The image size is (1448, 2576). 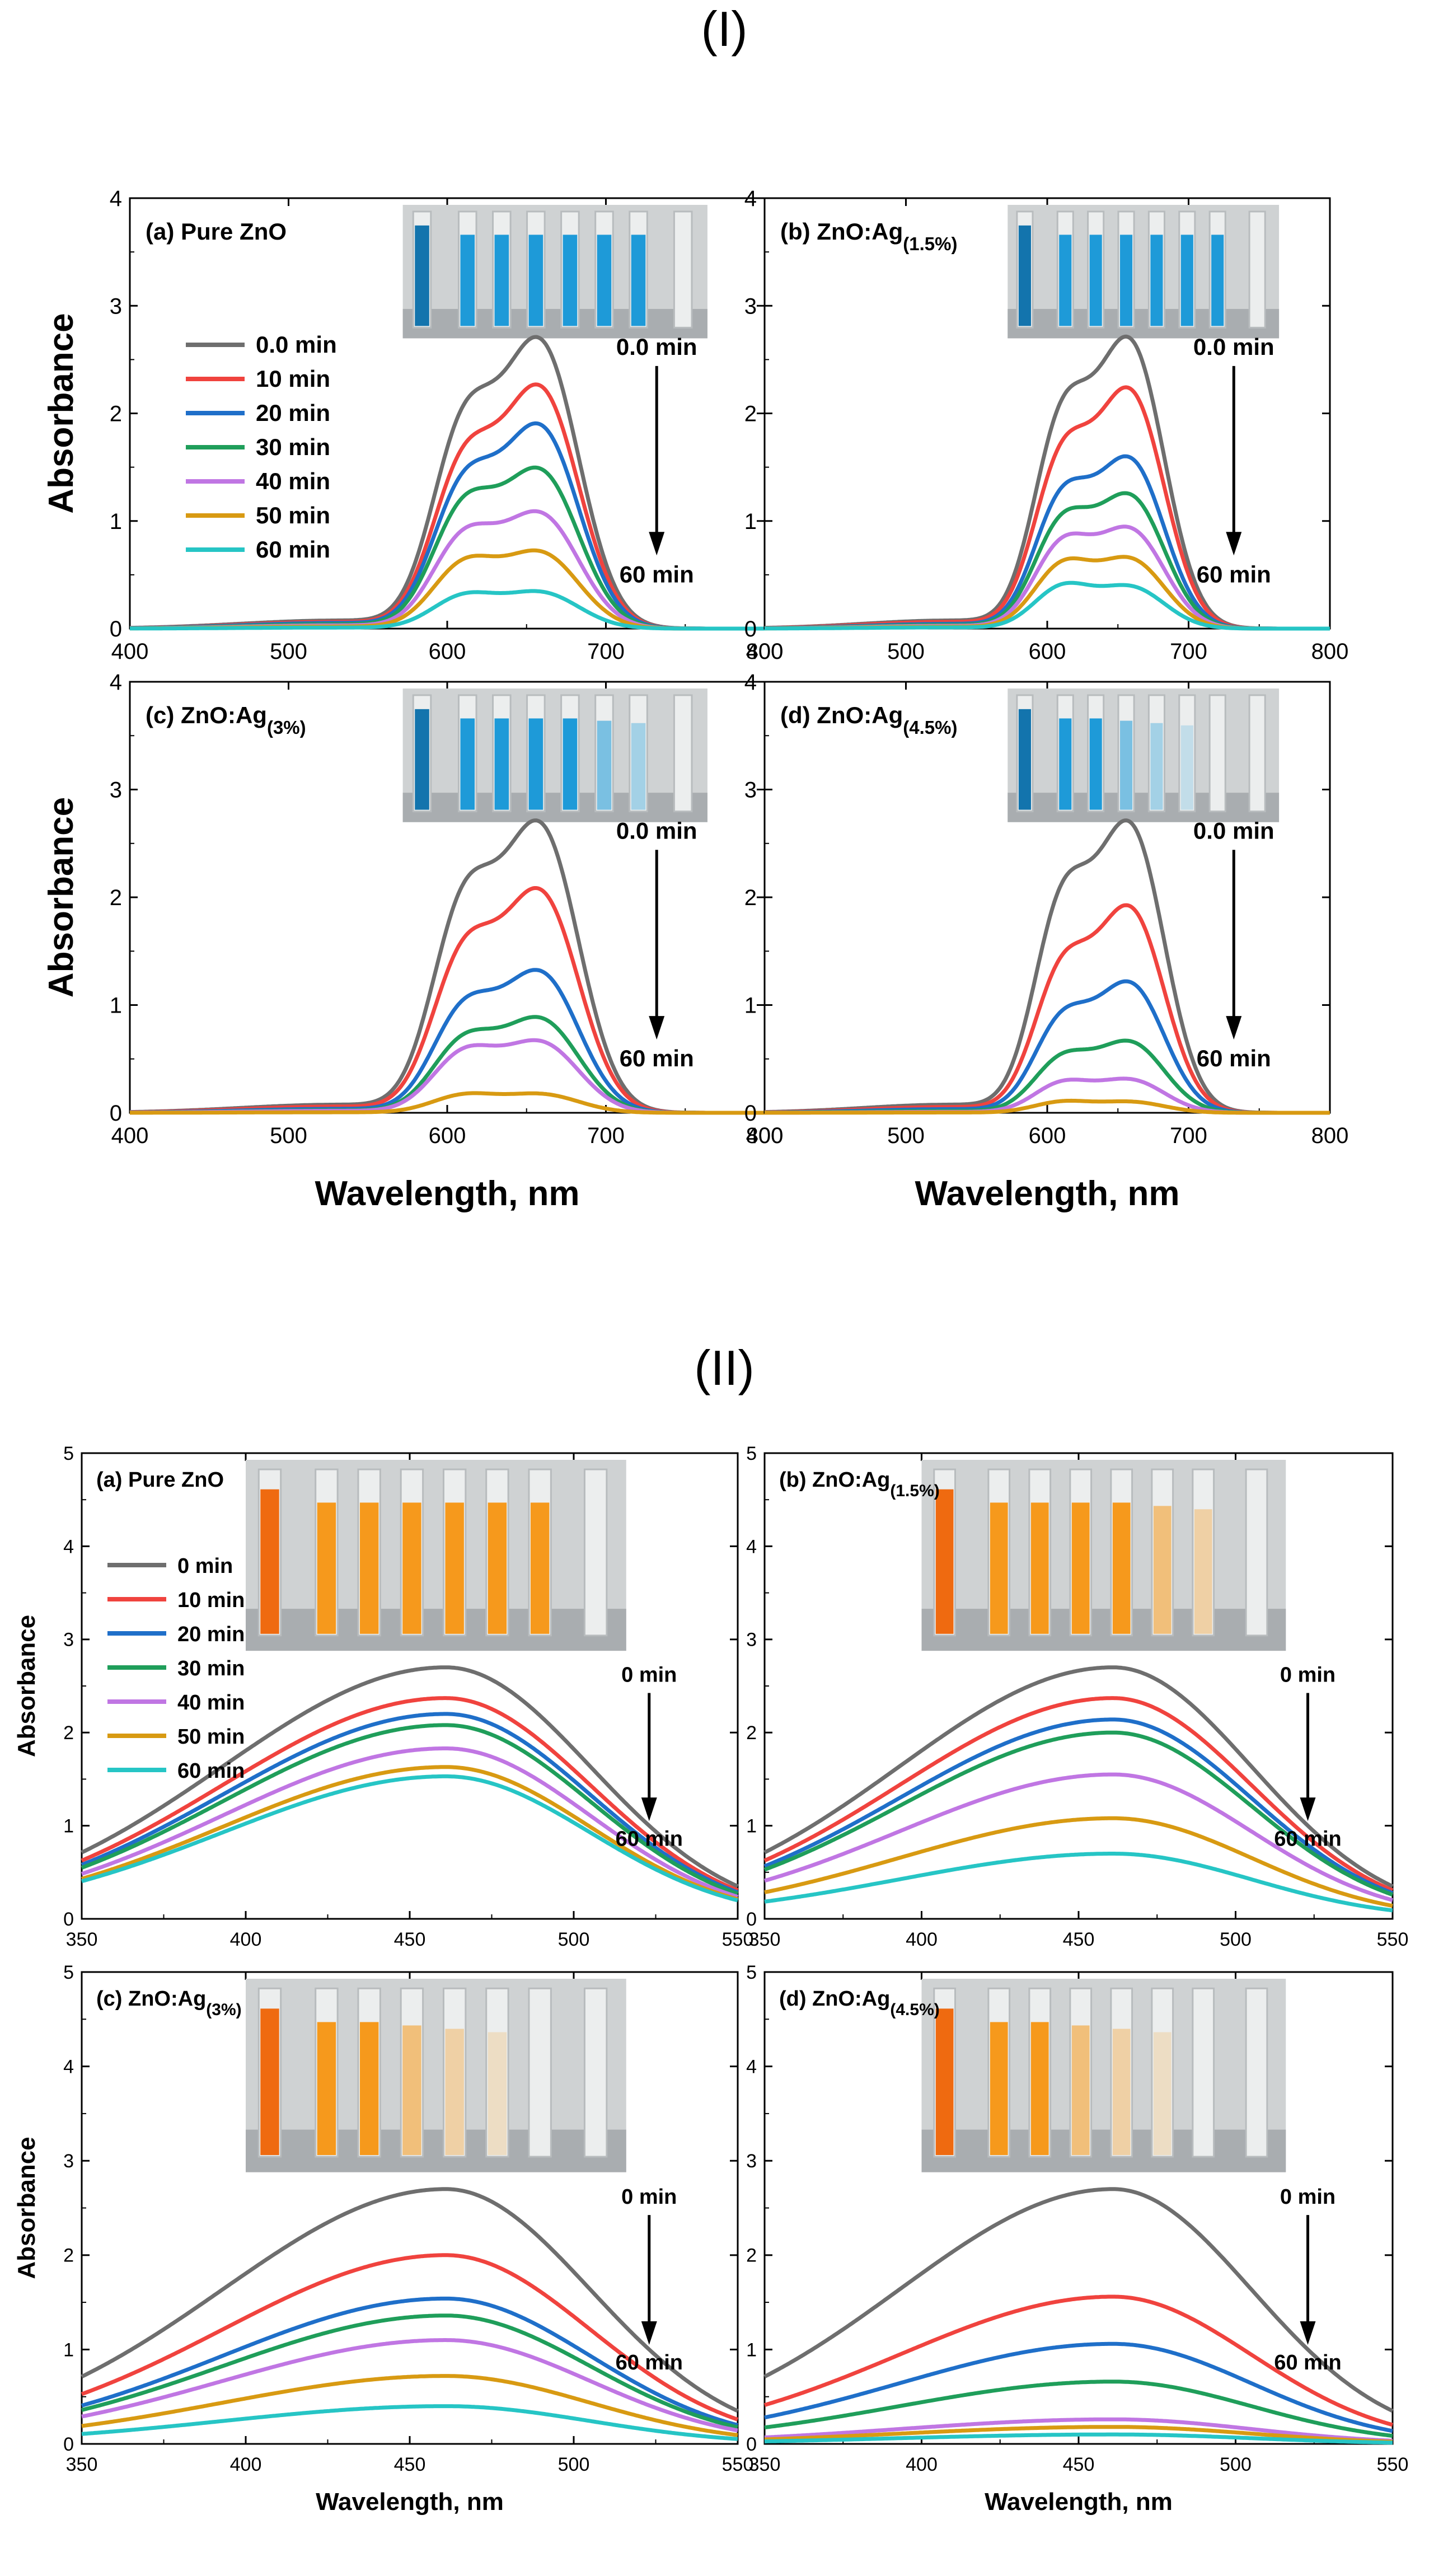 What do you see at coordinates (657, 574) in the screenshot?
I see `annotation-end-time: 60 min` at bounding box center [657, 574].